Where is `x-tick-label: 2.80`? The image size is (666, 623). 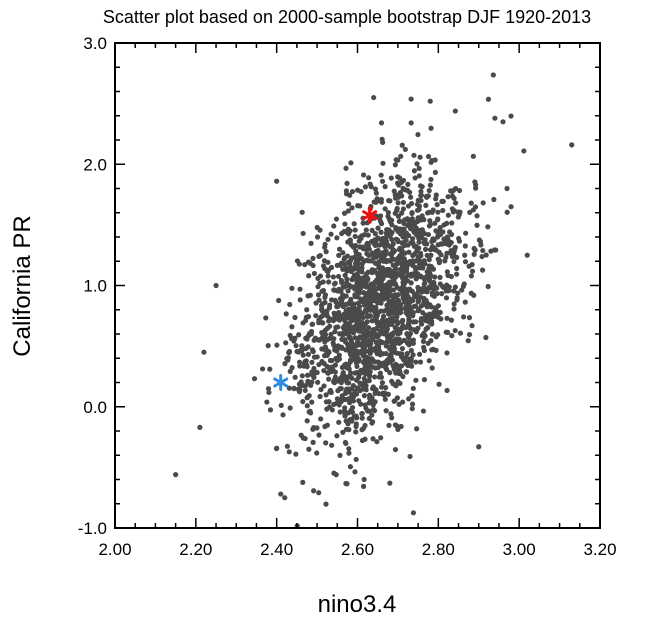 x-tick-label: 2.80 is located at coordinates (438, 549).